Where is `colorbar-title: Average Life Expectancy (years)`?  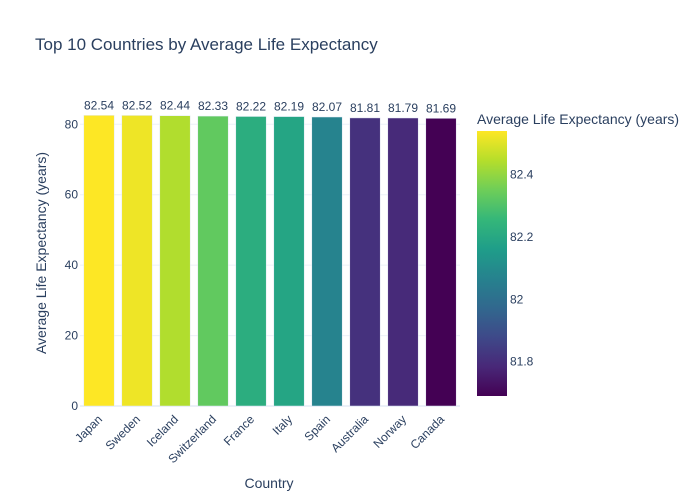 colorbar-title: Average Life Expectancy (years) is located at coordinates (578, 119).